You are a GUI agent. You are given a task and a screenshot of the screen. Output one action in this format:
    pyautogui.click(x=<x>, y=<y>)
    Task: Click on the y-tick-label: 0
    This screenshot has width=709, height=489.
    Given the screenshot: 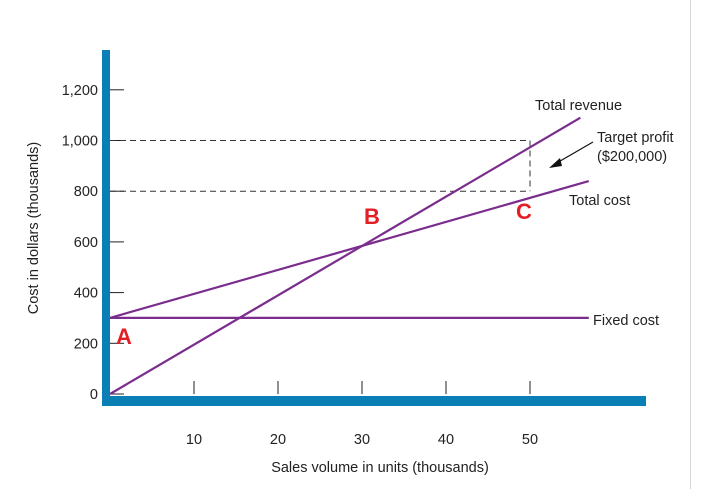 What is the action you would take?
    pyautogui.click(x=94, y=395)
    